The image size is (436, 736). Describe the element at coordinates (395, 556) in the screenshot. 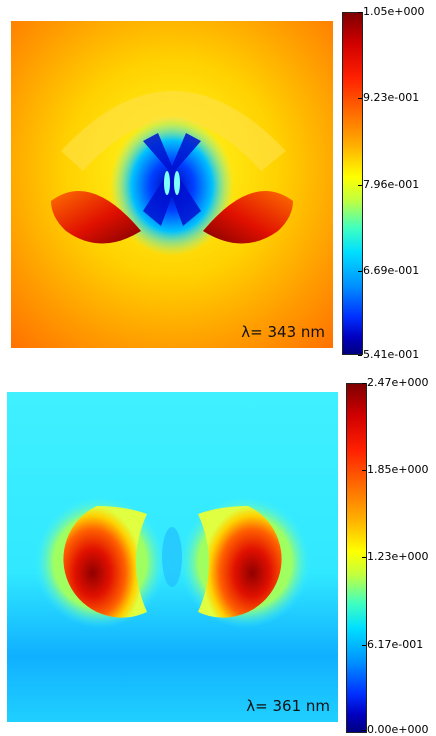

I see `colorbar-tick: 1.23e+000` at that location.